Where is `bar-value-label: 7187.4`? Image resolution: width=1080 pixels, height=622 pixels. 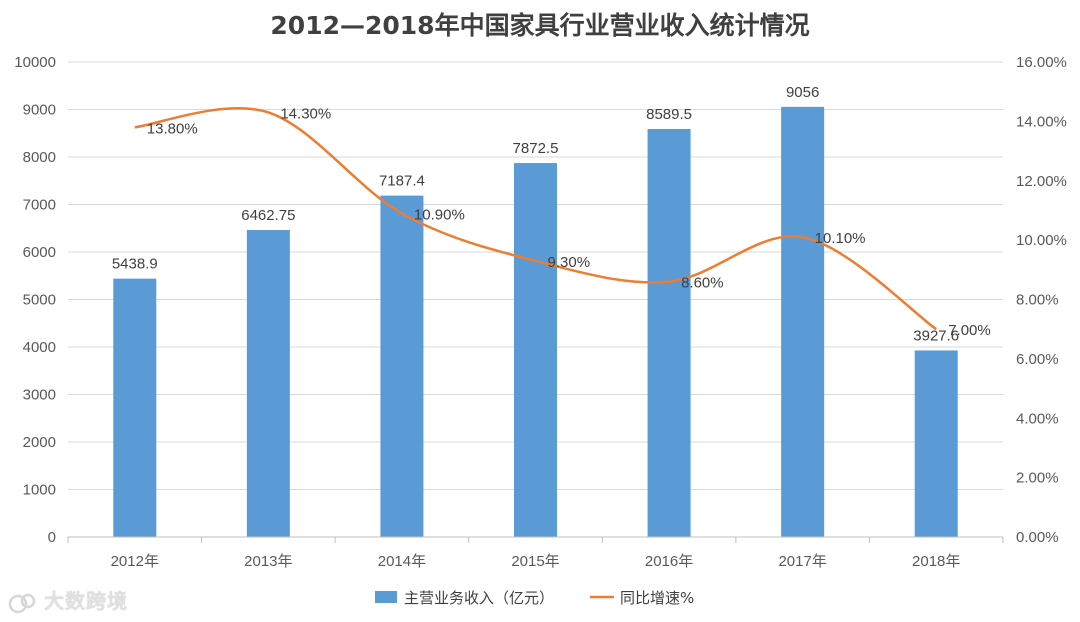 bar-value-label: 7187.4 is located at coordinates (402, 181).